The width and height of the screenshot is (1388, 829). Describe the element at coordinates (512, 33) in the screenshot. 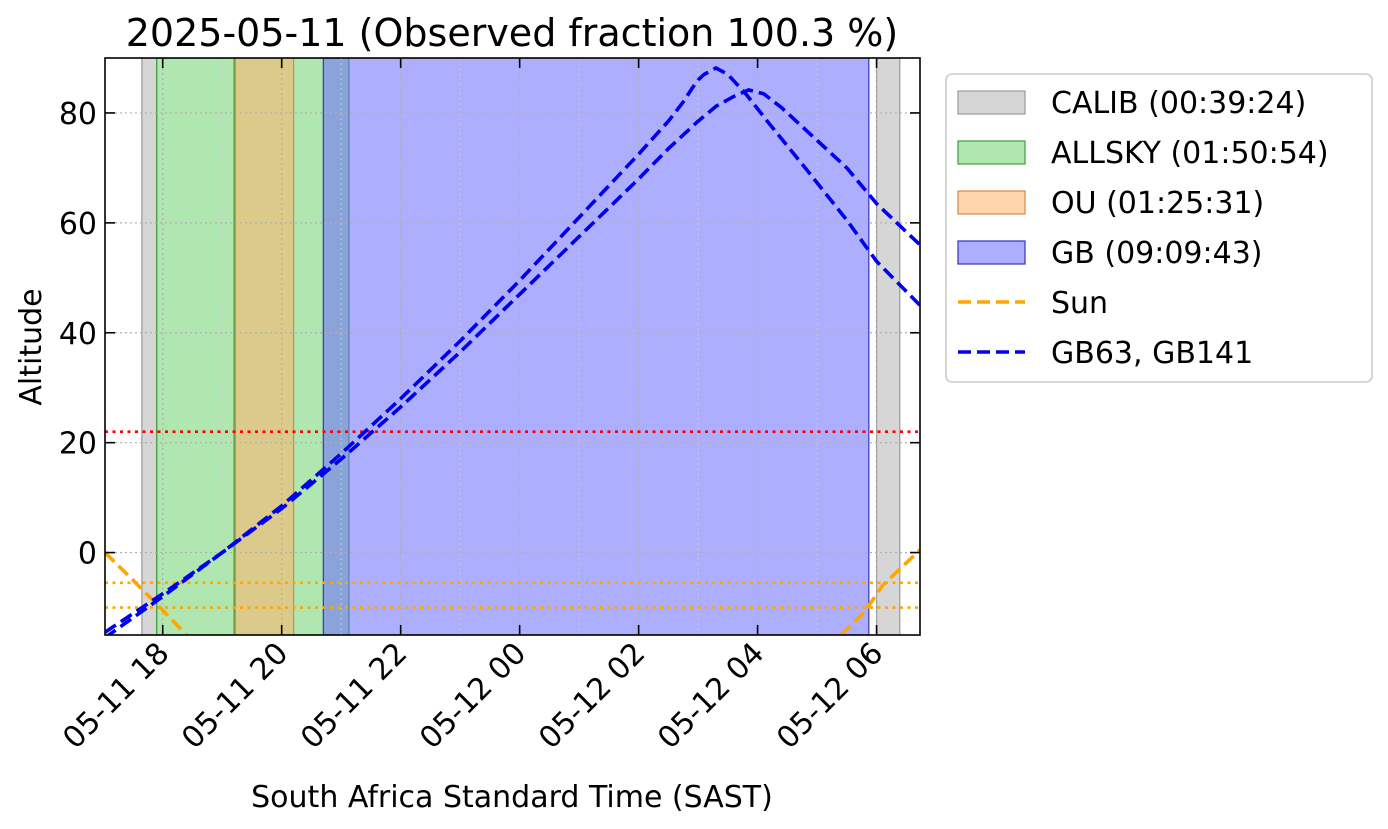

I see `chart-title: 2025-05-11 (Observed fraction 100.3 %)` at that location.